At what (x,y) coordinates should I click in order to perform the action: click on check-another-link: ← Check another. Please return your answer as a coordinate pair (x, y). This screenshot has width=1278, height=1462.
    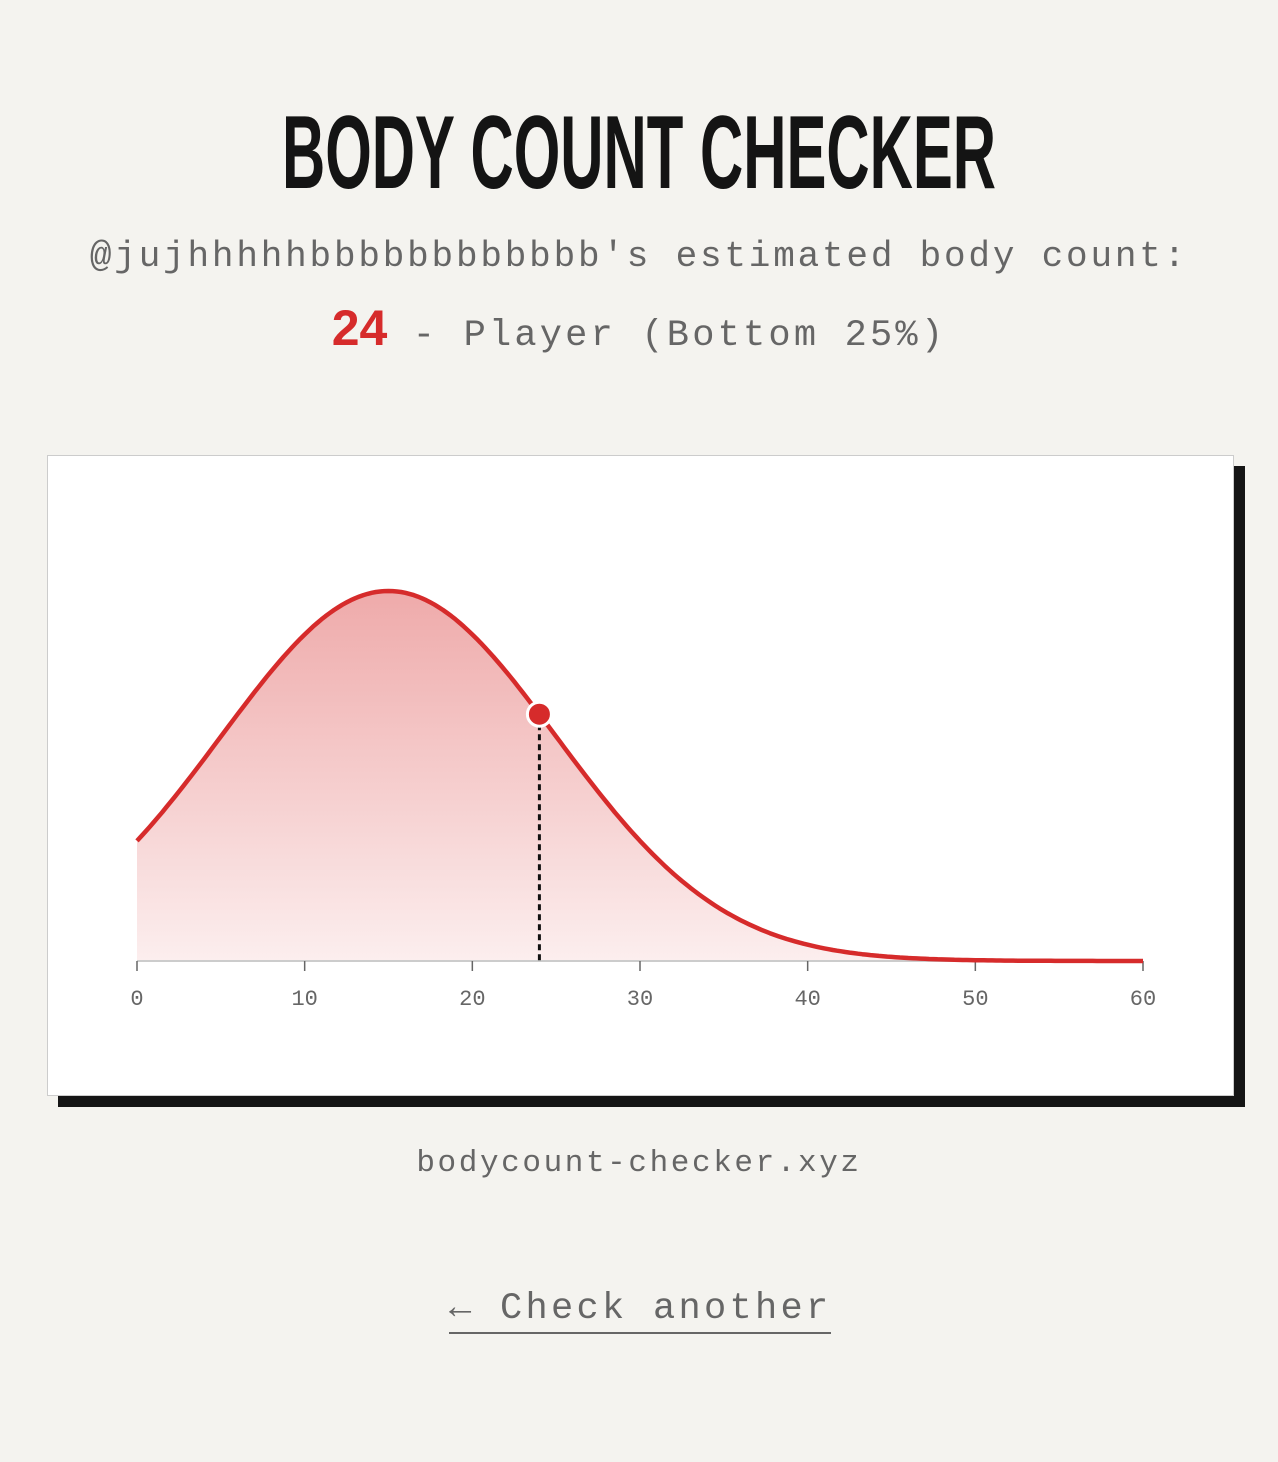
    Looking at the image, I should click on (640, 1310).